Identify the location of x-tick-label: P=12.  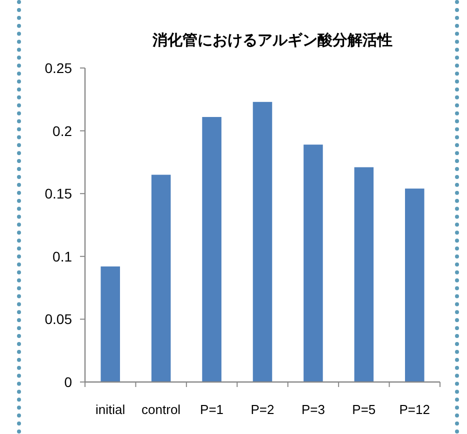
(414, 409).